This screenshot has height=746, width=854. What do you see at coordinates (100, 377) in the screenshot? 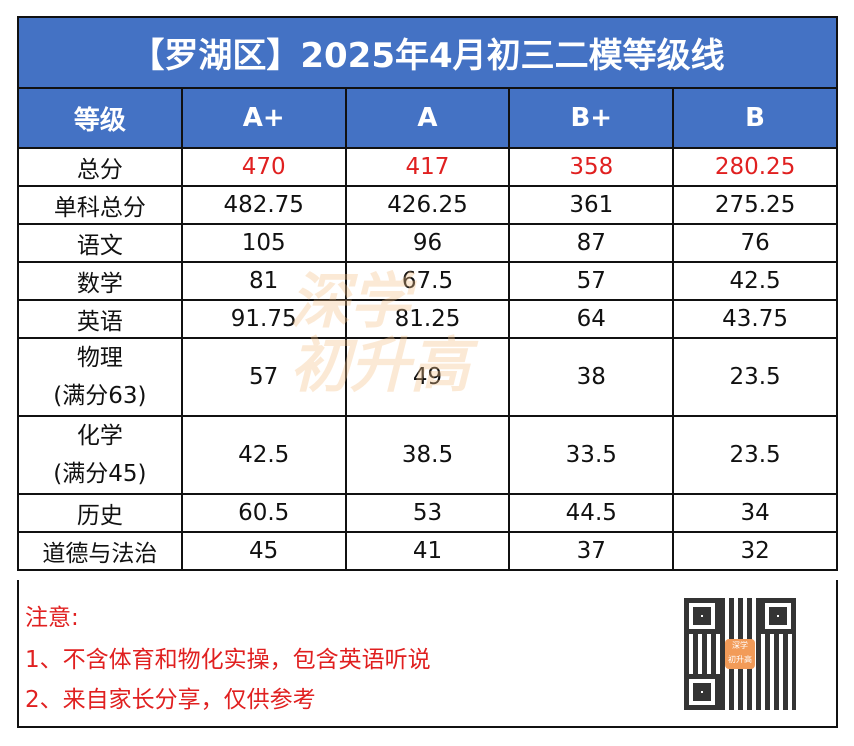
I see `row-label: 物理 (满分63)` at bounding box center [100, 377].